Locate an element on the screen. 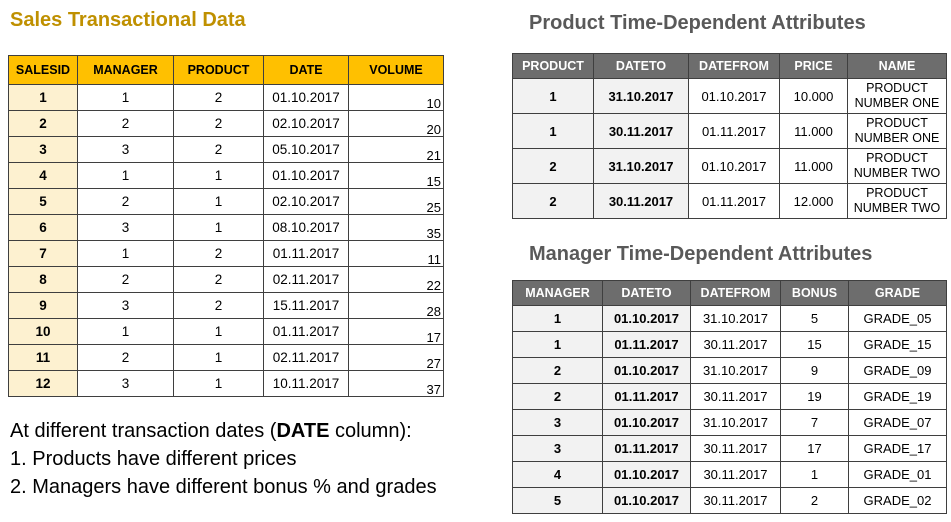 Image resolution: width=951 pixels, height=522 pixels. table-row: 5 01.10.2017 30.11.2017 2 GRADE_02 is located at coordinates (729, 500).